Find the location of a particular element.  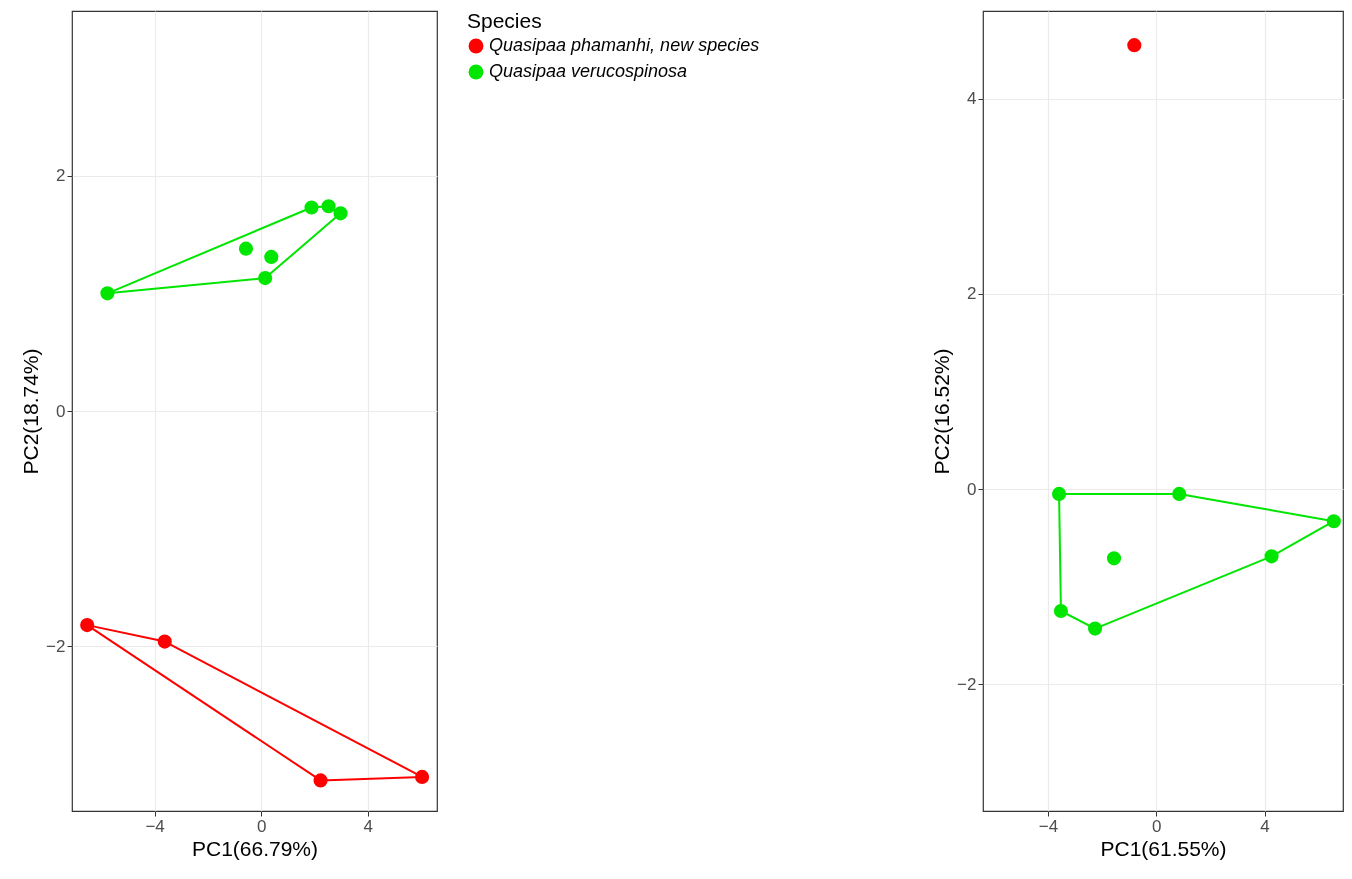

y-axis-title: PC2(16.52%) is located at coordinates (942, 411).